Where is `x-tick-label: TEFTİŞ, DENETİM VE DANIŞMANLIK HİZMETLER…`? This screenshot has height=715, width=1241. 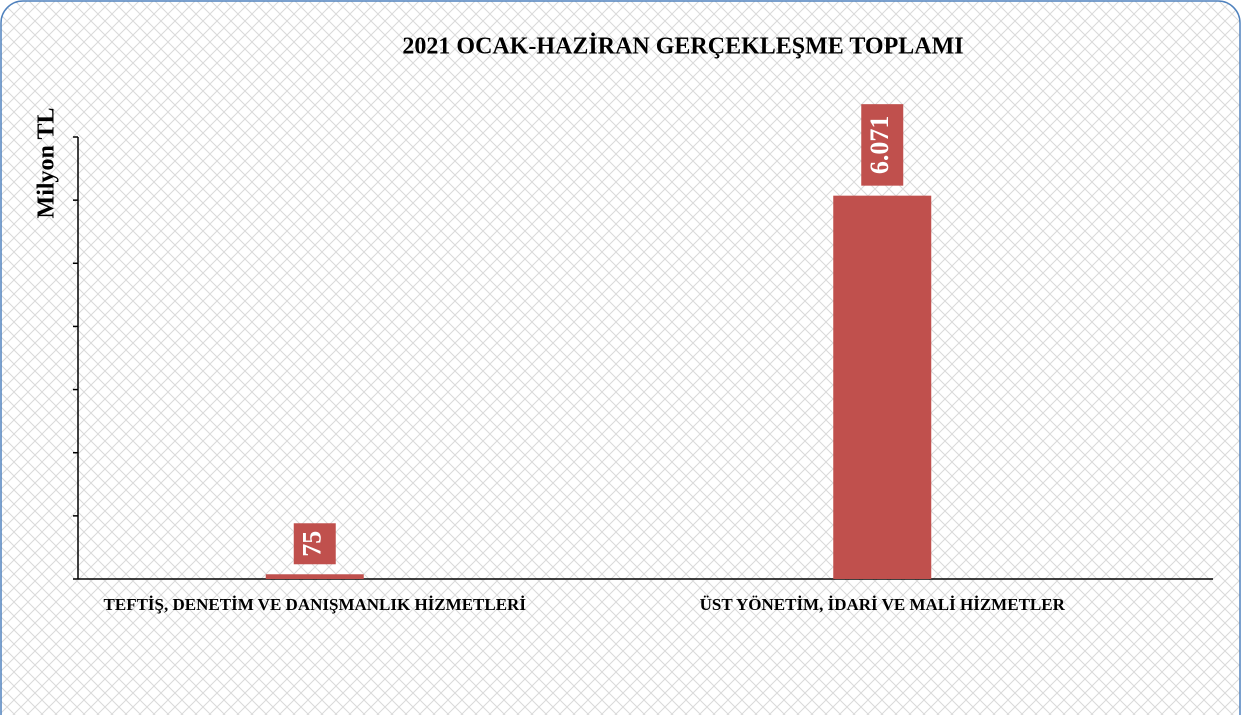 x-tick-label: TEFTİŞ, DENETİM VE DANIŞMANLIK HİZMETLER… is located at coordinates (315, 604).